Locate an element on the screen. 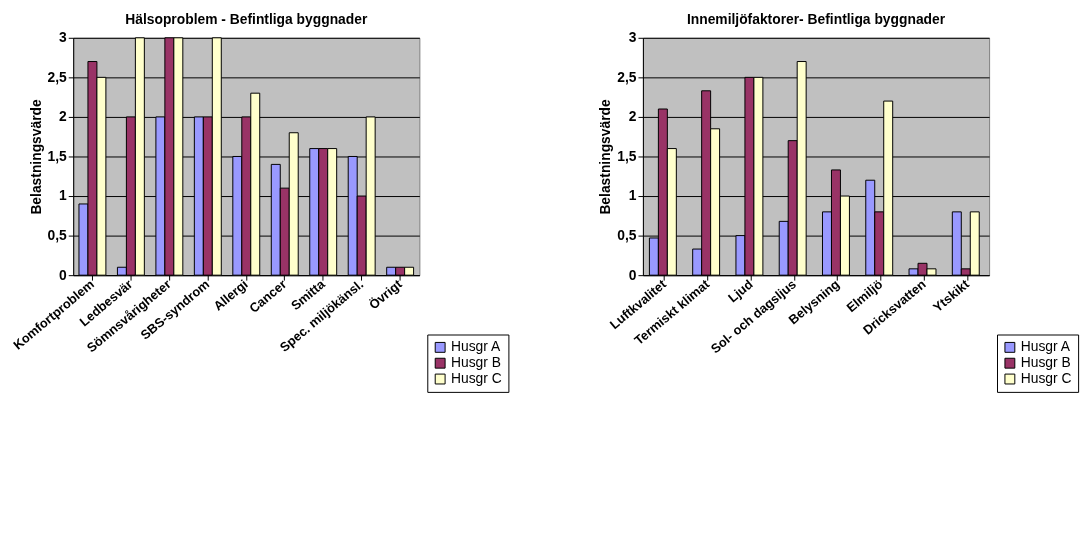 The width and height of the screenshot is (1089, 533). chart-title: Hälsoproblem - Befintliga byggnader is located at coordinates (246, 18).